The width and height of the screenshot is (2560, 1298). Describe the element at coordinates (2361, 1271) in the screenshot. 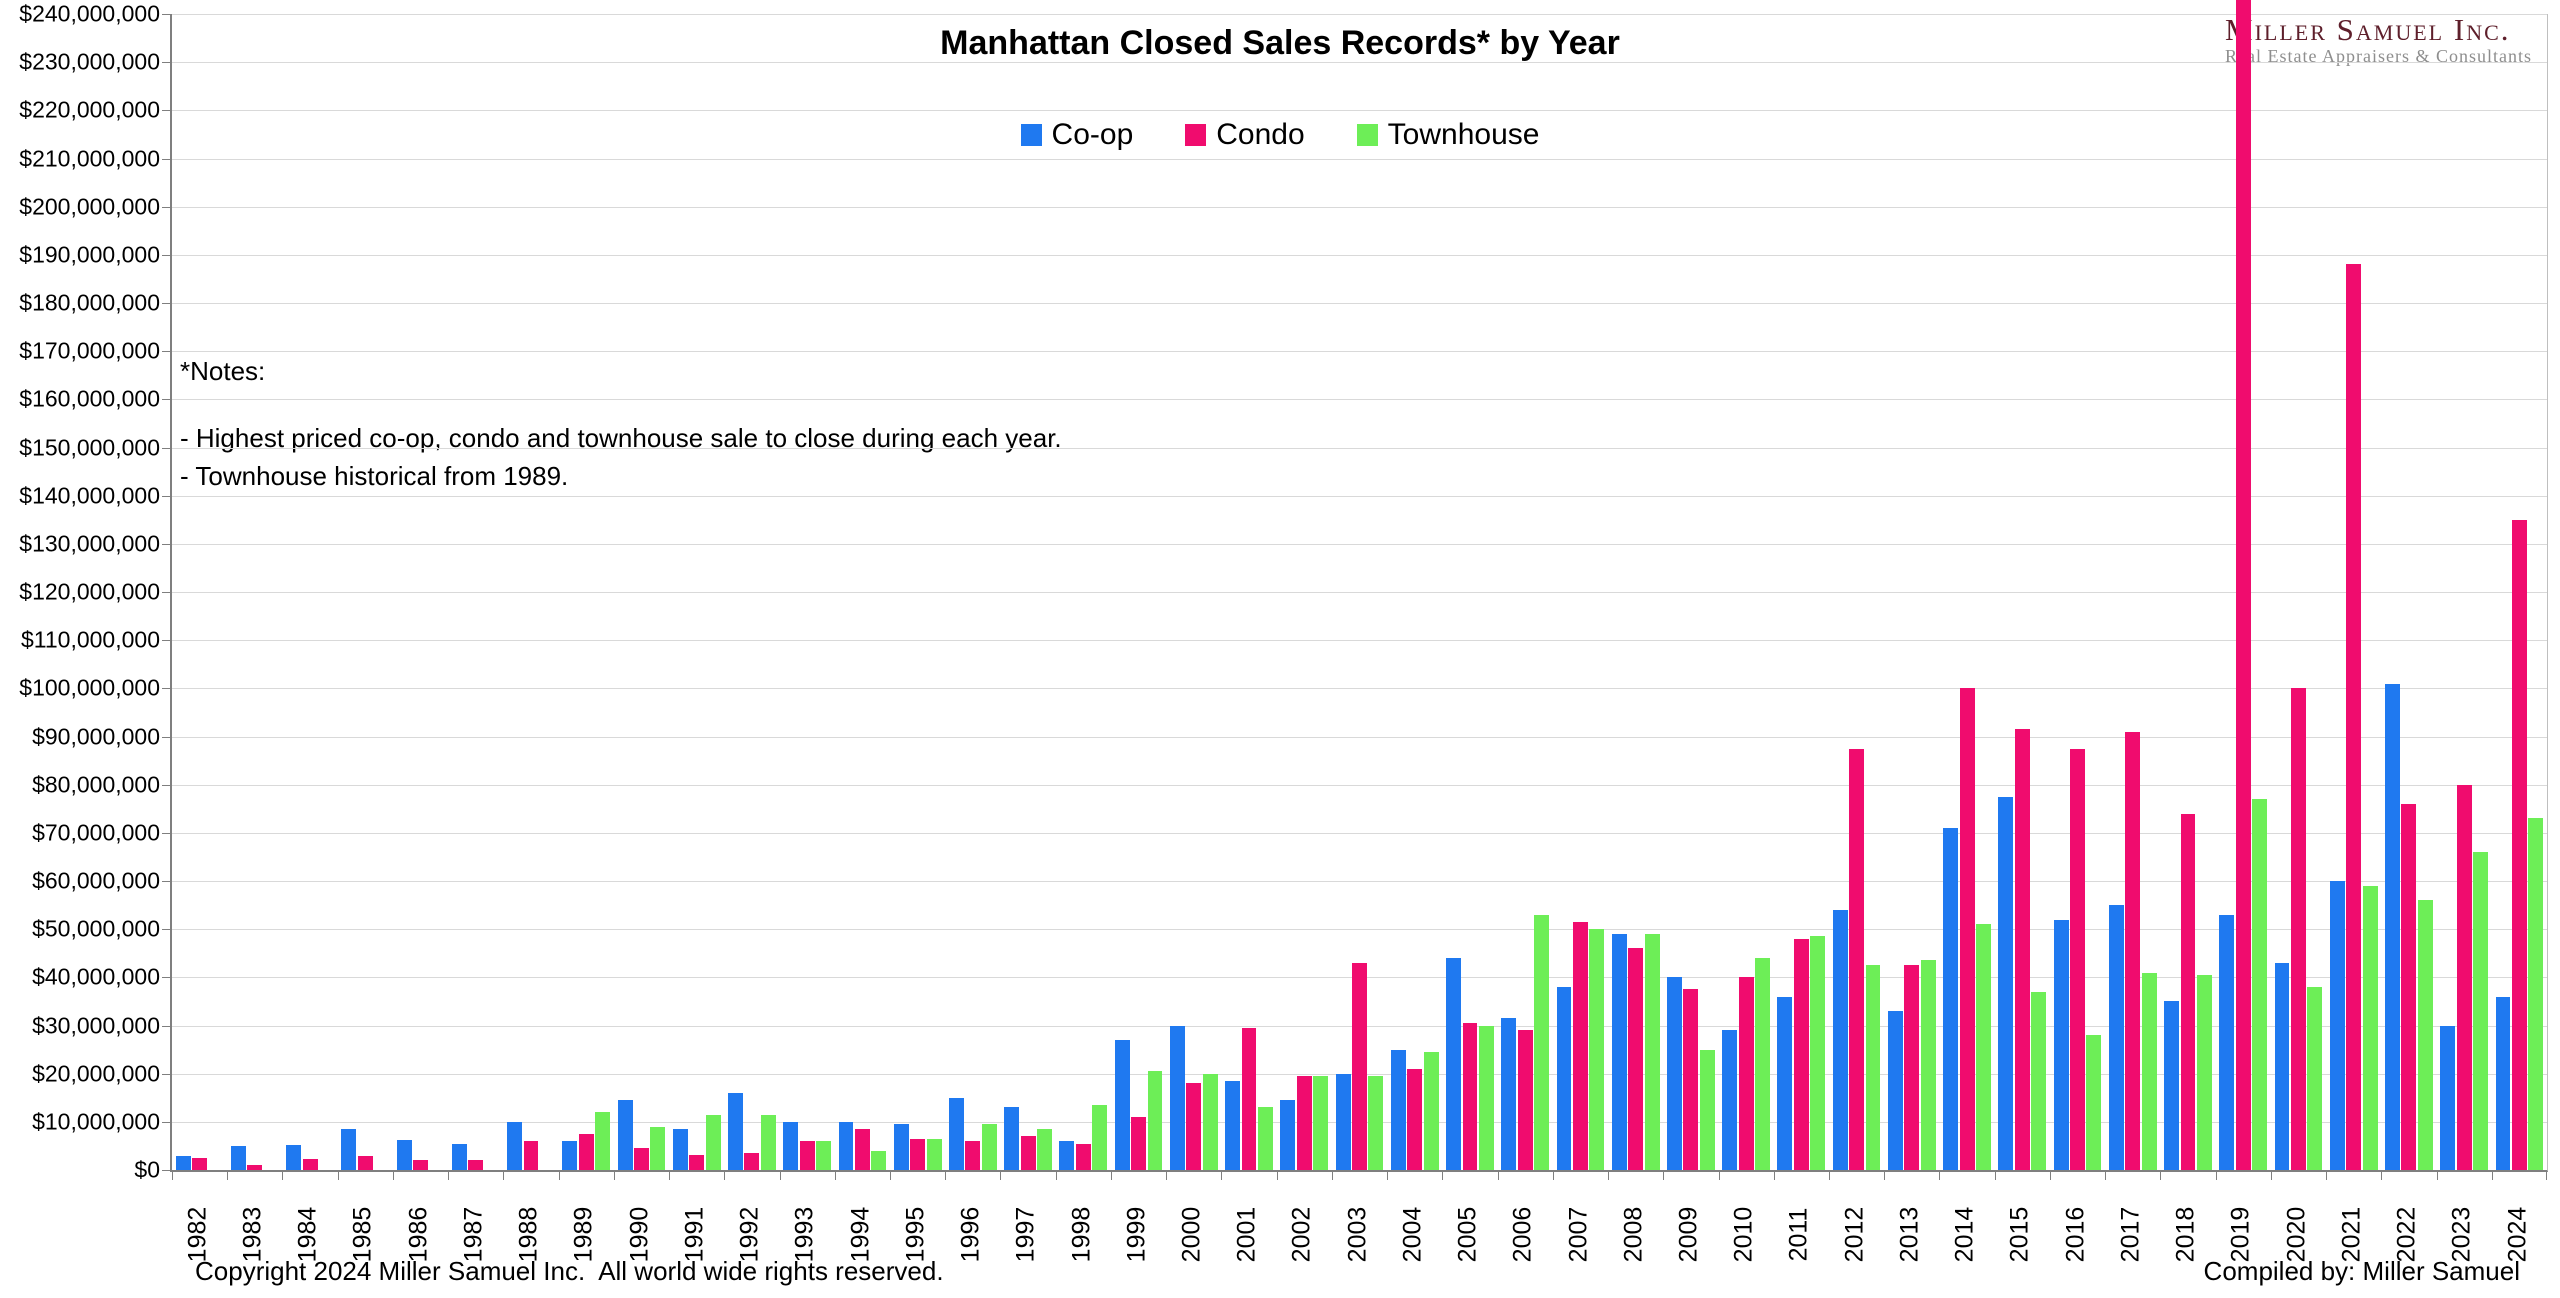

I see `compiled-by-text: Compiled by: Miller Samuel` at that location.